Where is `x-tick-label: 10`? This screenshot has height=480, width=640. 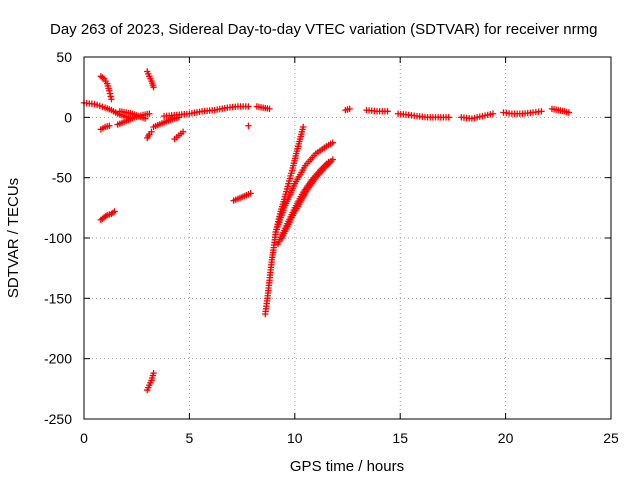 x-tick-label: 10 is located at coordinates (295, 438).